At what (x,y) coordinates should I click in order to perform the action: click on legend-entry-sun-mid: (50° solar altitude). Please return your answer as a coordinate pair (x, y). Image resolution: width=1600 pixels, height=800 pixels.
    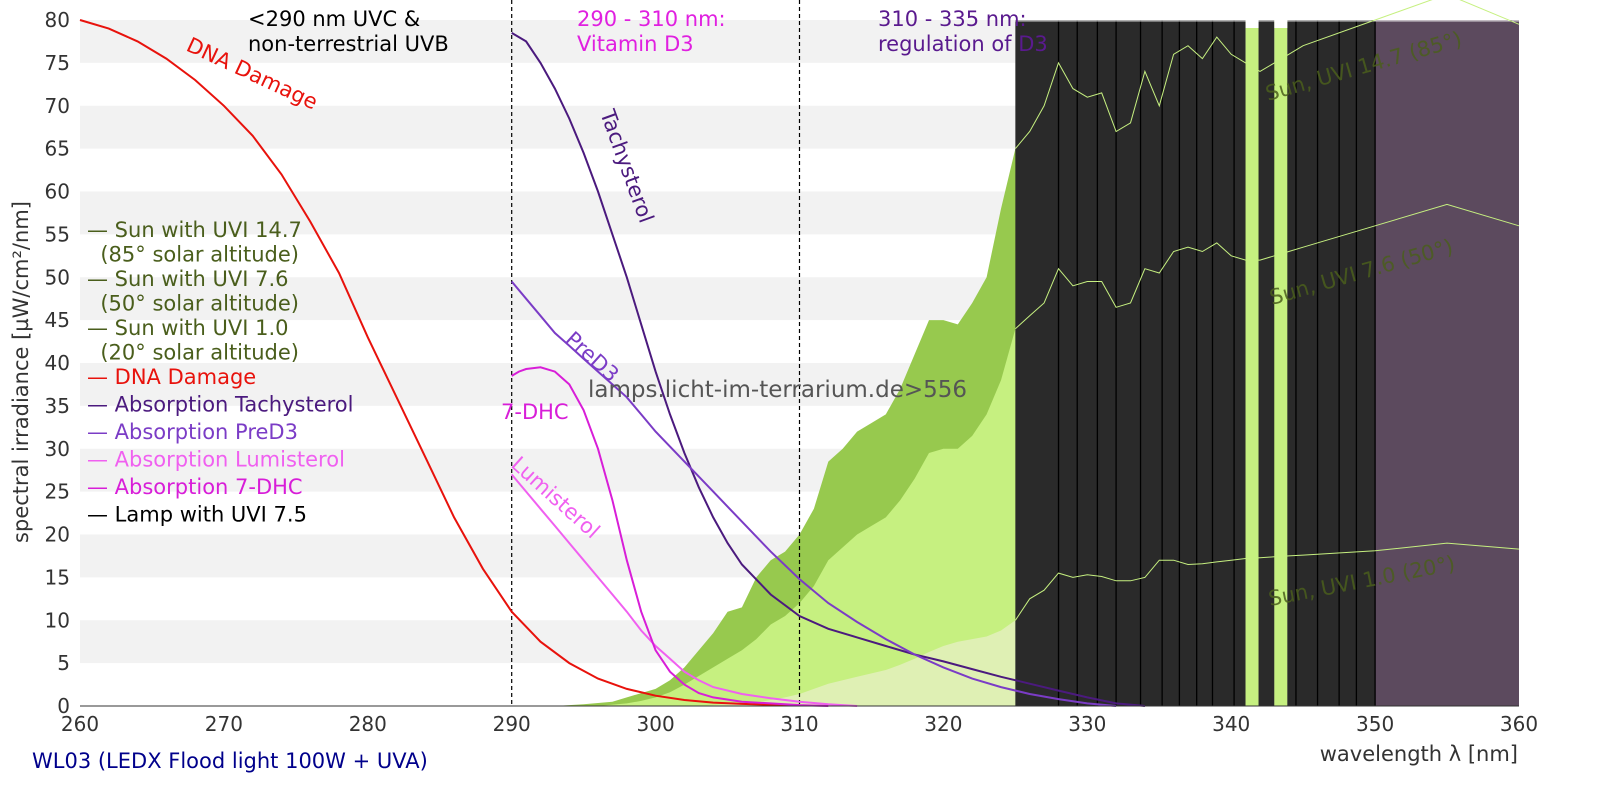
    Looking at the image, I should click on (193, 304).